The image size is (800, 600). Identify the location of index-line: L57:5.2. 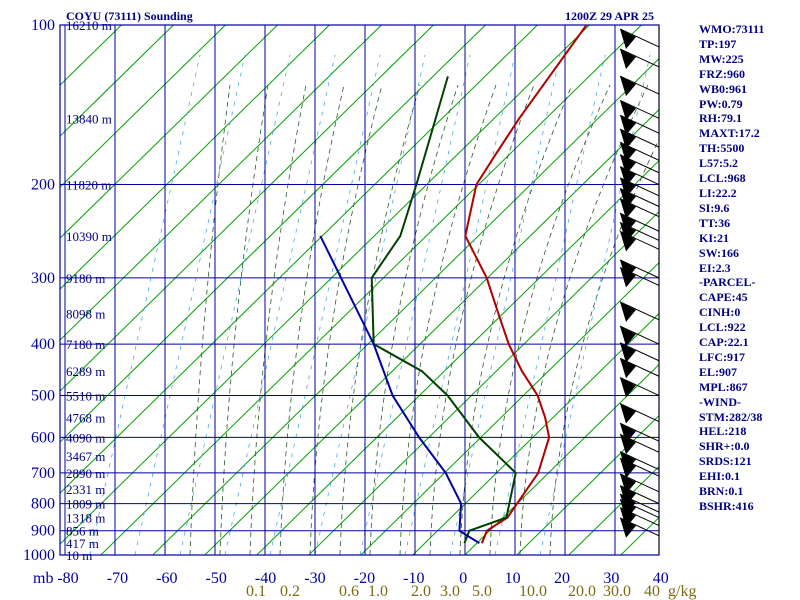
(718, 163).